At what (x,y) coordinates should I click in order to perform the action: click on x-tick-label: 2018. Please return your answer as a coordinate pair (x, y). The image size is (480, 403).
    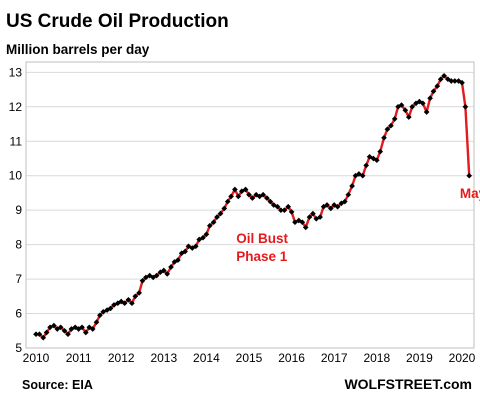
    Looking at the image, I should click on (376, 358).